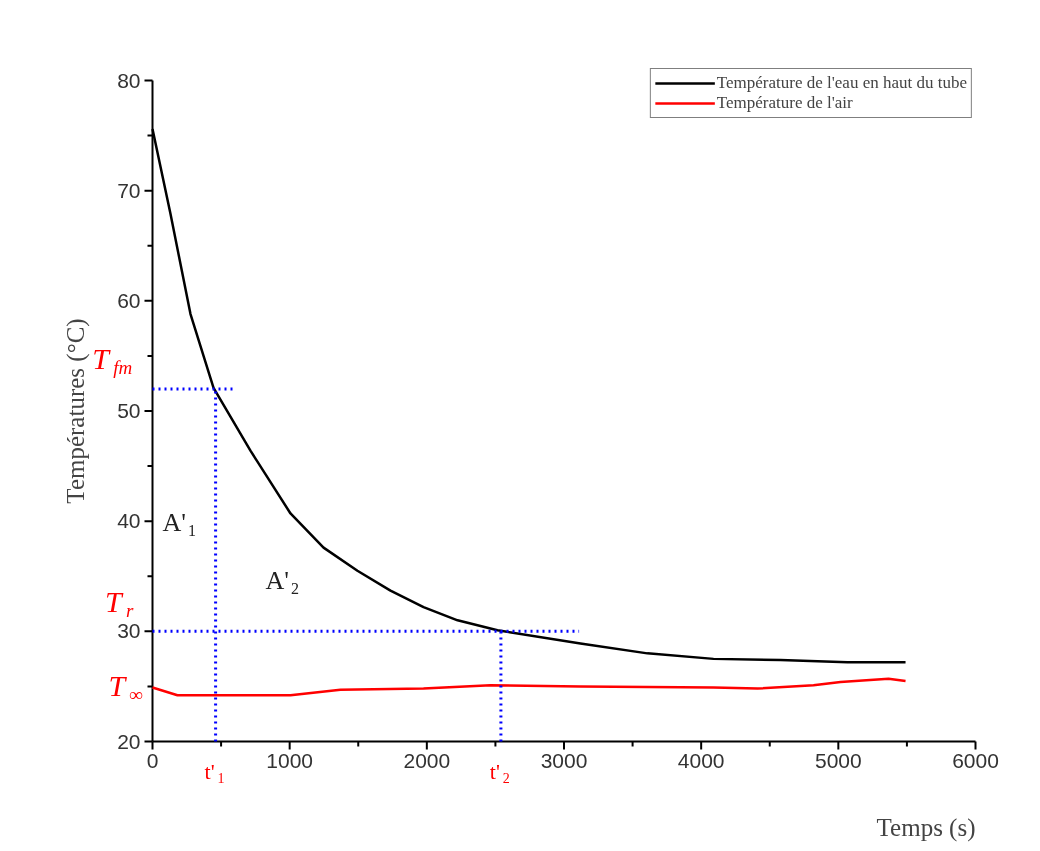  I want to click on y-tick-label: 60, so click(129, 300).